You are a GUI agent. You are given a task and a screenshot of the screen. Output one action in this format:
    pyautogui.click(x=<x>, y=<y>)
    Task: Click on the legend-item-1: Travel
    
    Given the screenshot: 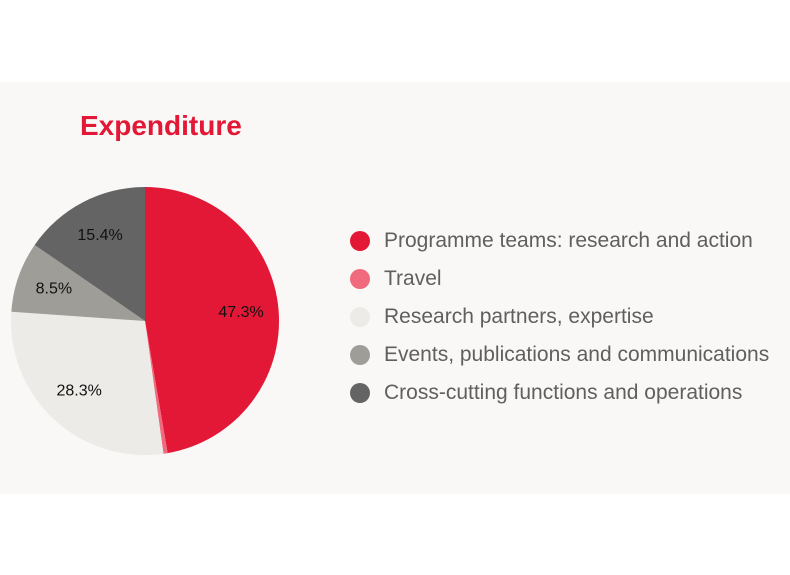 What is the action you would take?
    pyautogui.click(x=559, y=279)
    